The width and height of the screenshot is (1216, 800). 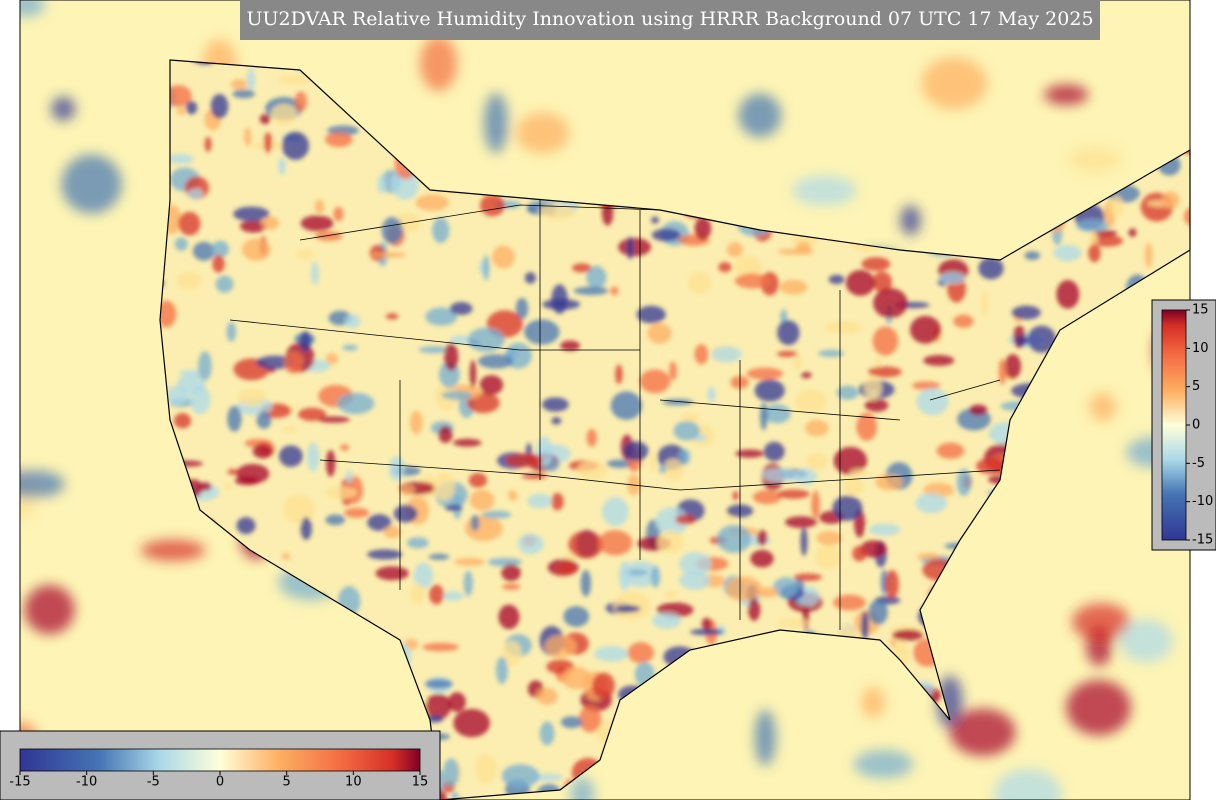 I want to click on colorbar-bottom, so click(x=220, y=760).